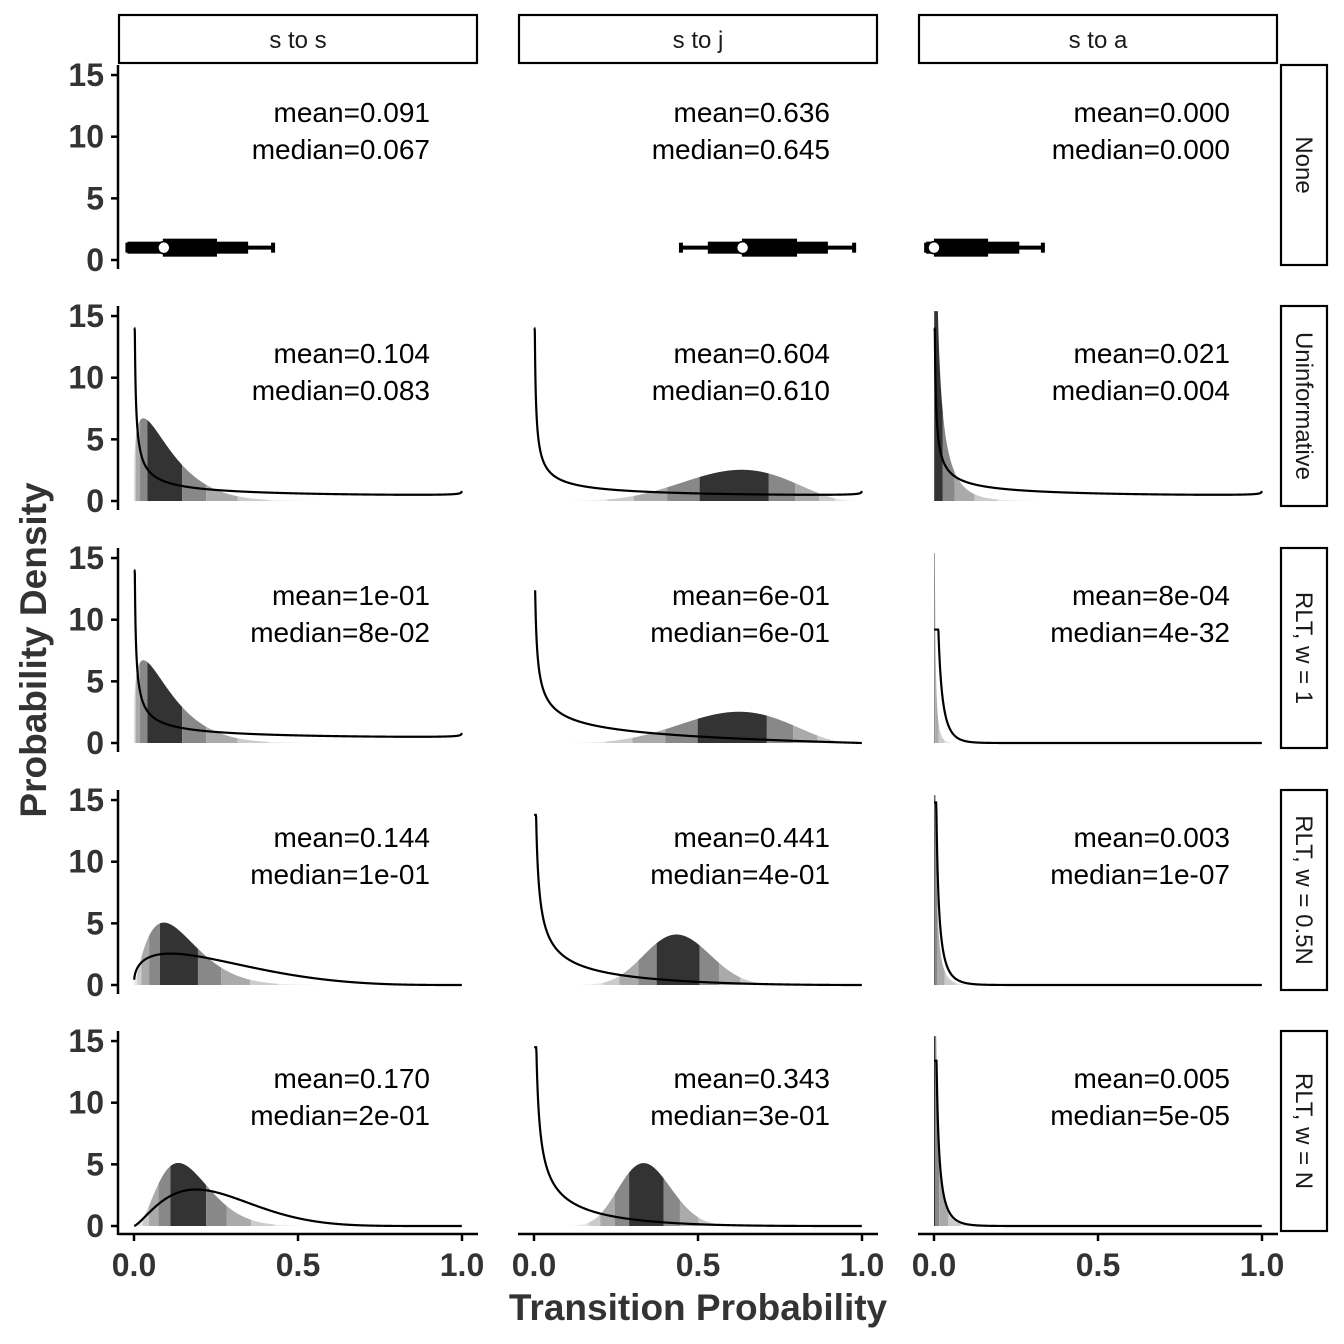 This screenshot has height=1344, width=1344. I want to click on panel-0-0: mean=0.091 median=0.067, so click(277, 177).